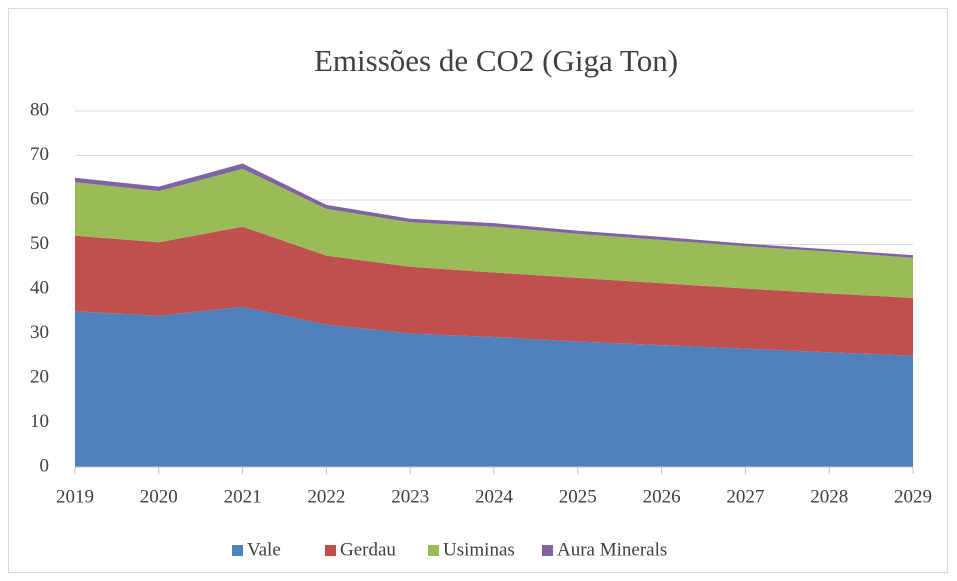  What do you see at coordinates (494, 210) in the screenshot?
I see `area` at bounding box center [494, 210].